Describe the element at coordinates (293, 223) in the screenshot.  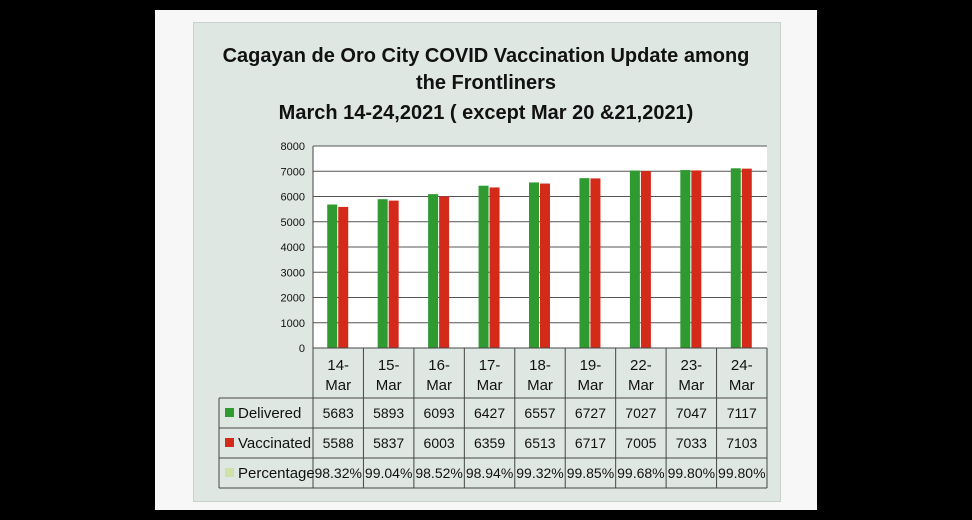
I see `y-tick-label: 5000` at that location.